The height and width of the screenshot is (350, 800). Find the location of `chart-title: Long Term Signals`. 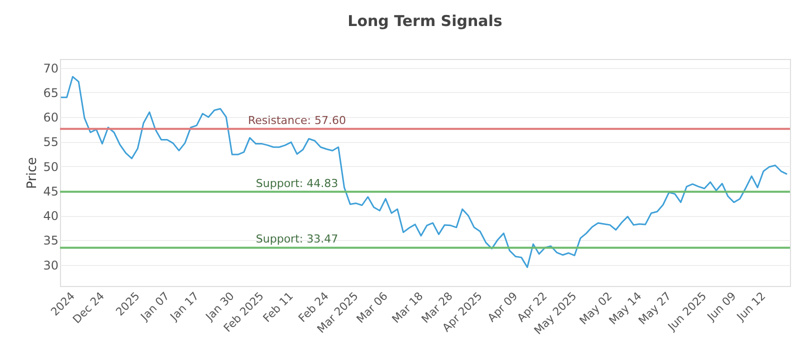

chart-title: Long Term Signals is located at coordinates (425, 21).